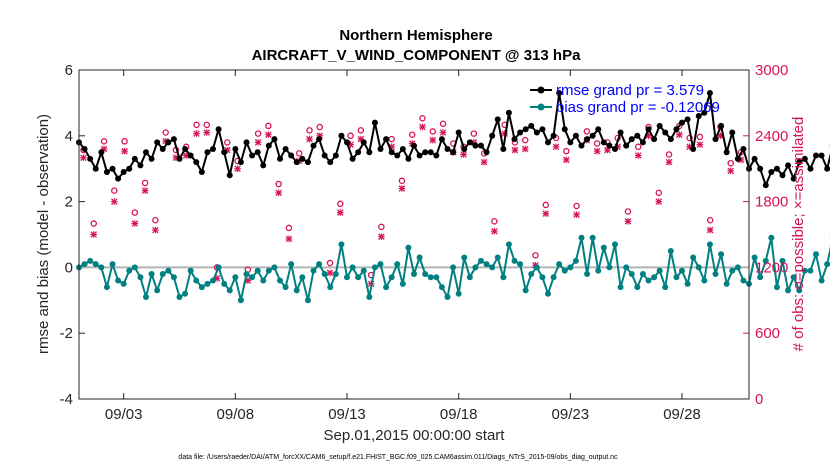  What do you see at coordinates (453, 269) in the screenshot?
I see `bias-series` at bounding box center [453, 269].